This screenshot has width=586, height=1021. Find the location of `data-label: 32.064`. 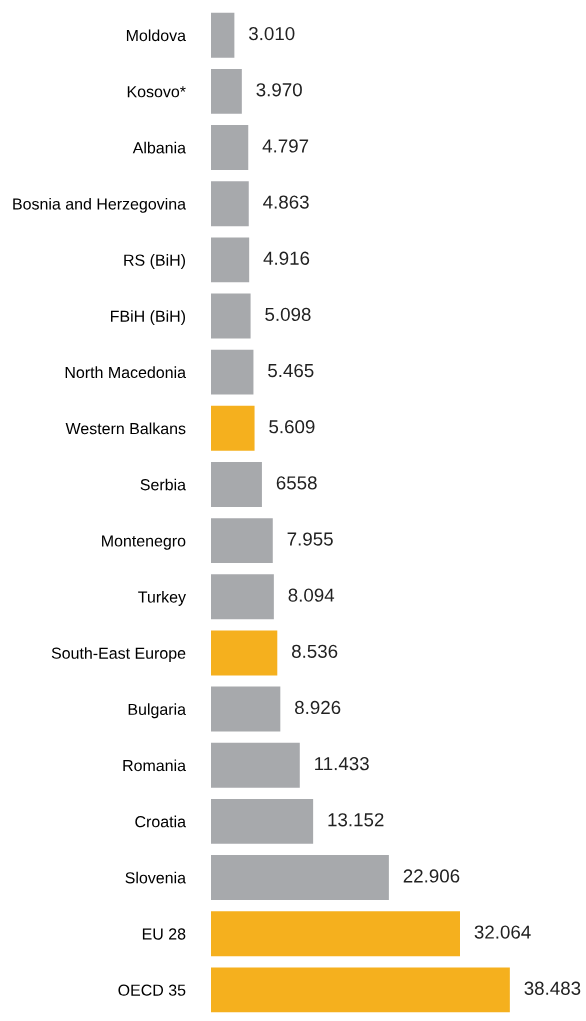

data-label: 32.064 is located at coordinates (502, 932).